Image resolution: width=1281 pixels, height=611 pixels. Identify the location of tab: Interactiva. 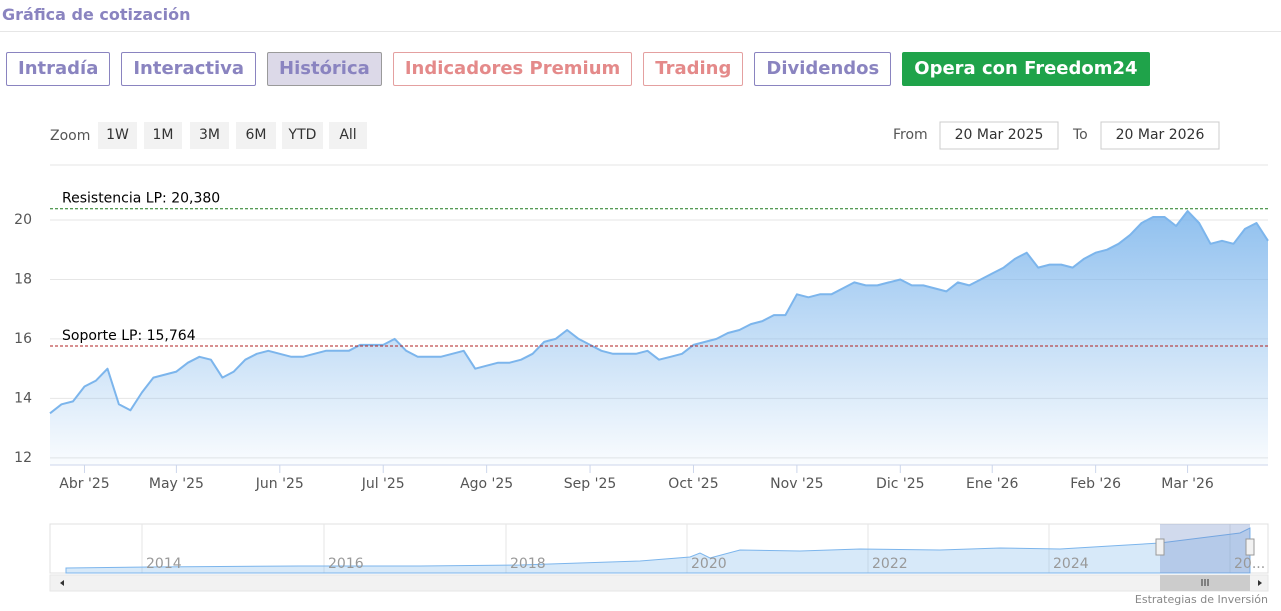
(189, 69).